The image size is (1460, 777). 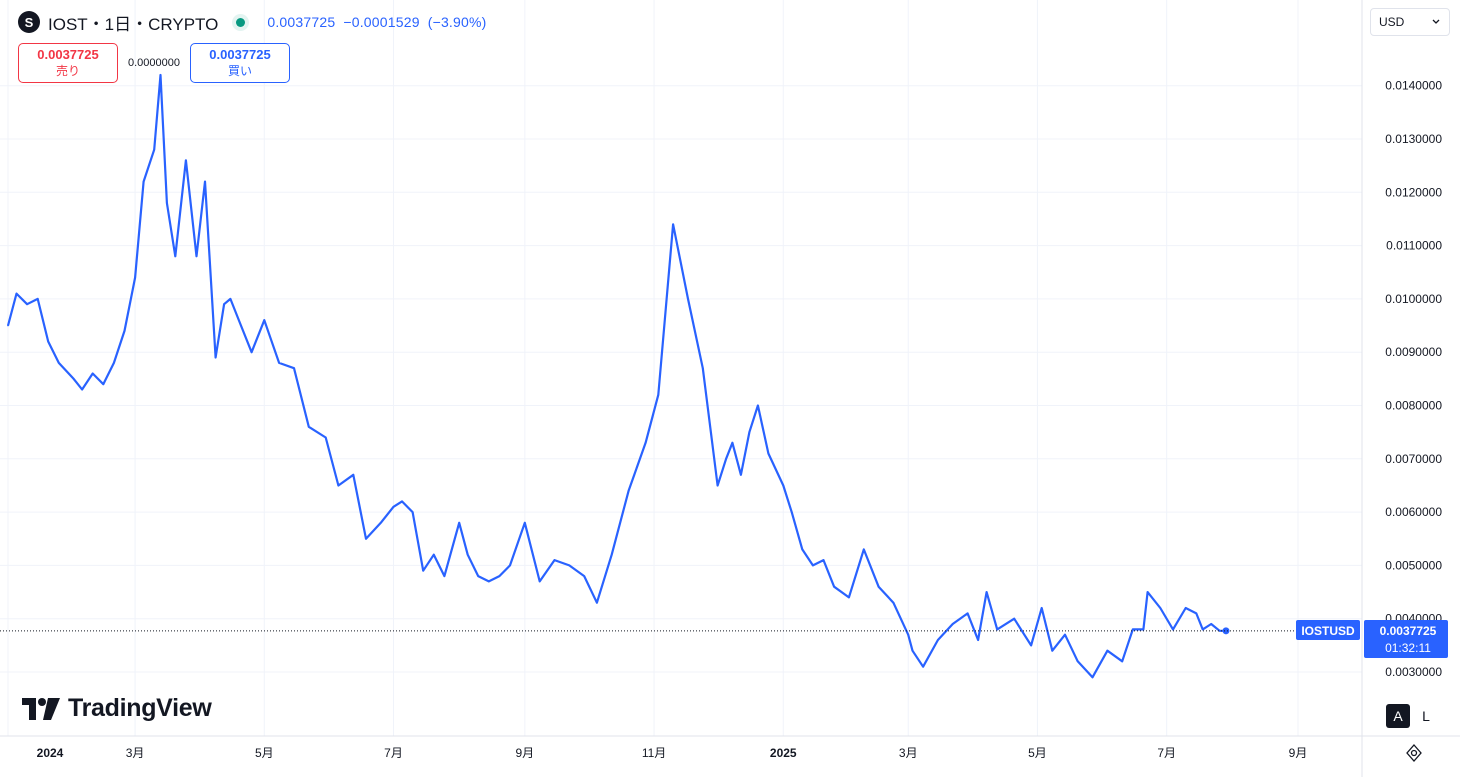 What do you see at coordinates (1412, 716) in the screenshot?
I see `scale-buttons: A L` at bounding box center [1412, 716].